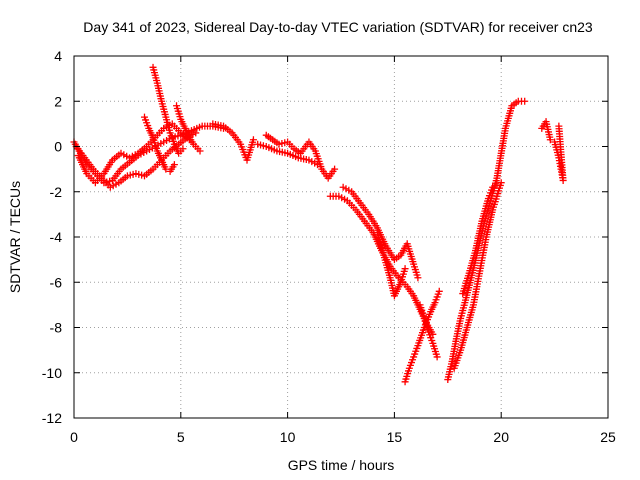 This screenshot has width=640, height=480. Describe the element at coordinates (501, 437) in the screenshot. I see `x-tick-label: 20` at that location.